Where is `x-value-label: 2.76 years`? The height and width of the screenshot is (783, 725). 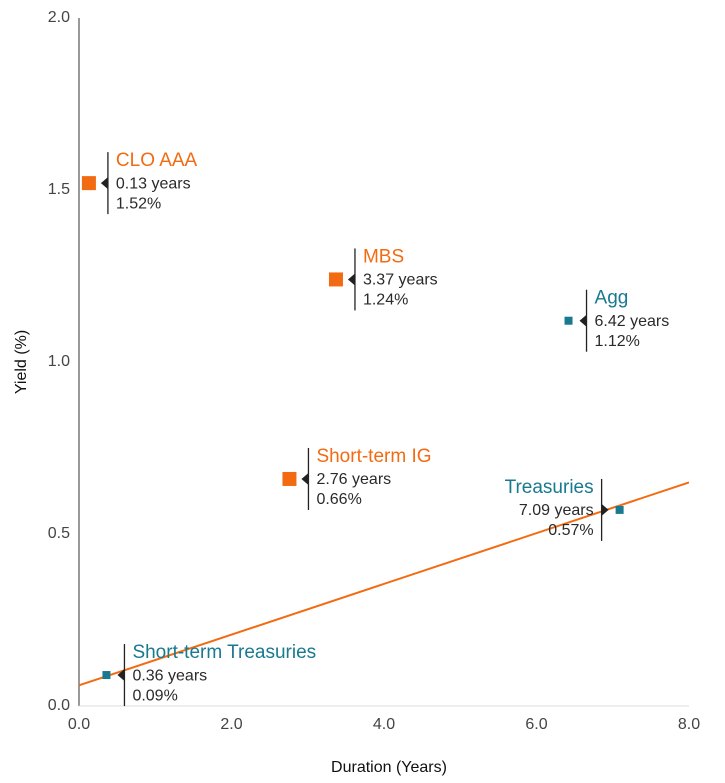
x-value-label: 2.76 years is located at coordinates (353, 479).